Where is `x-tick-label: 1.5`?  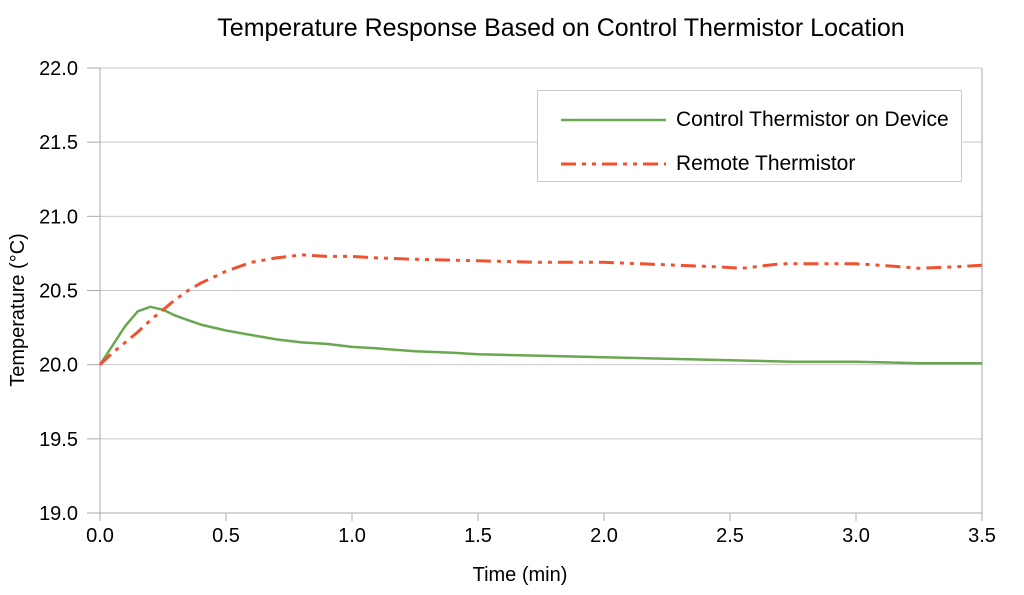 x-tick-label: 1.5 is located at coordinates (478, 536).